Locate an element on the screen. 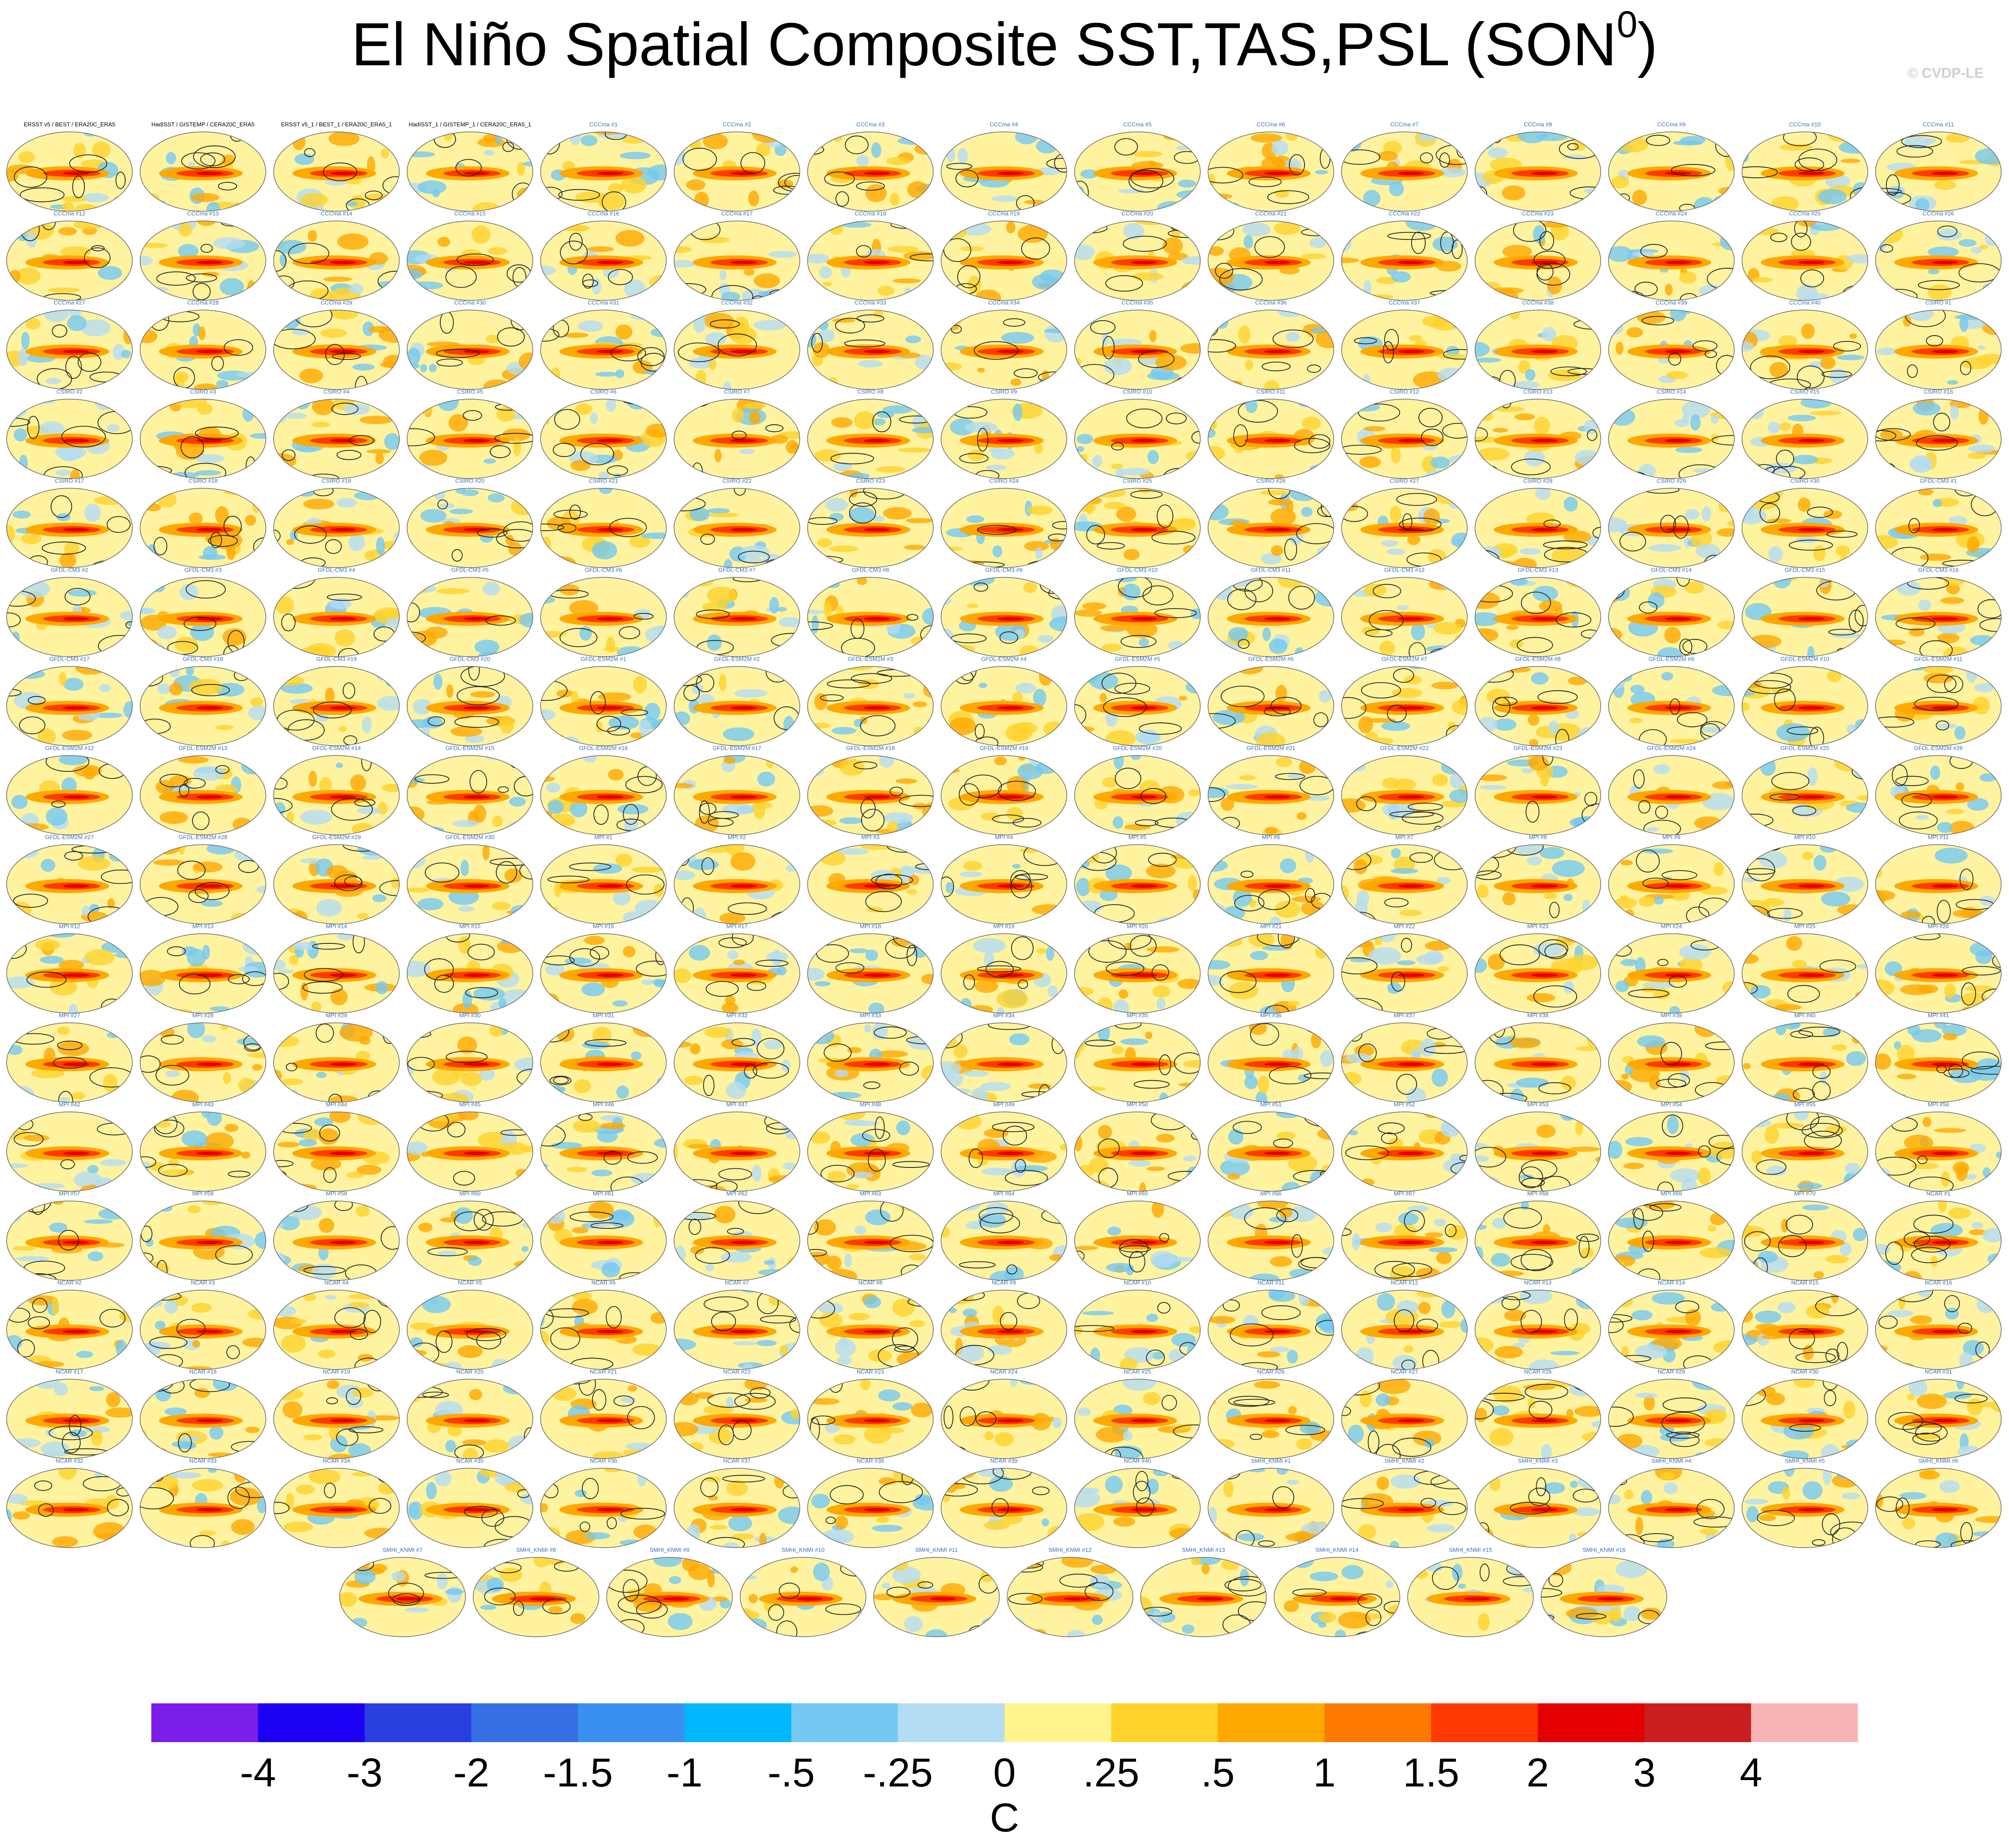 This screenshot has height=1848, width=2009. map-panel: CCCma #32 is located at coordinates (737, 344).